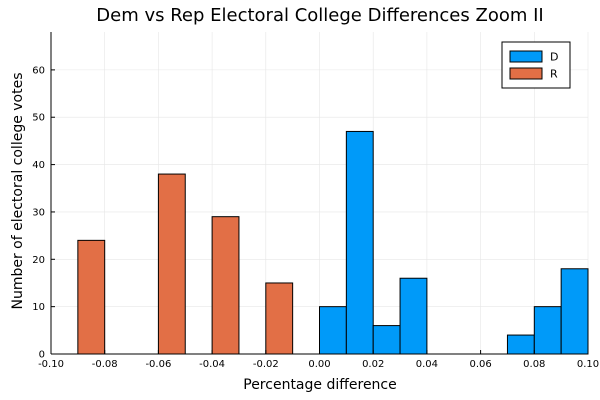  What do you see at coordinates (320, 385) in the screenshot?
I see `x-axis-label: Percentage difference` at bounding box center [320, 385].